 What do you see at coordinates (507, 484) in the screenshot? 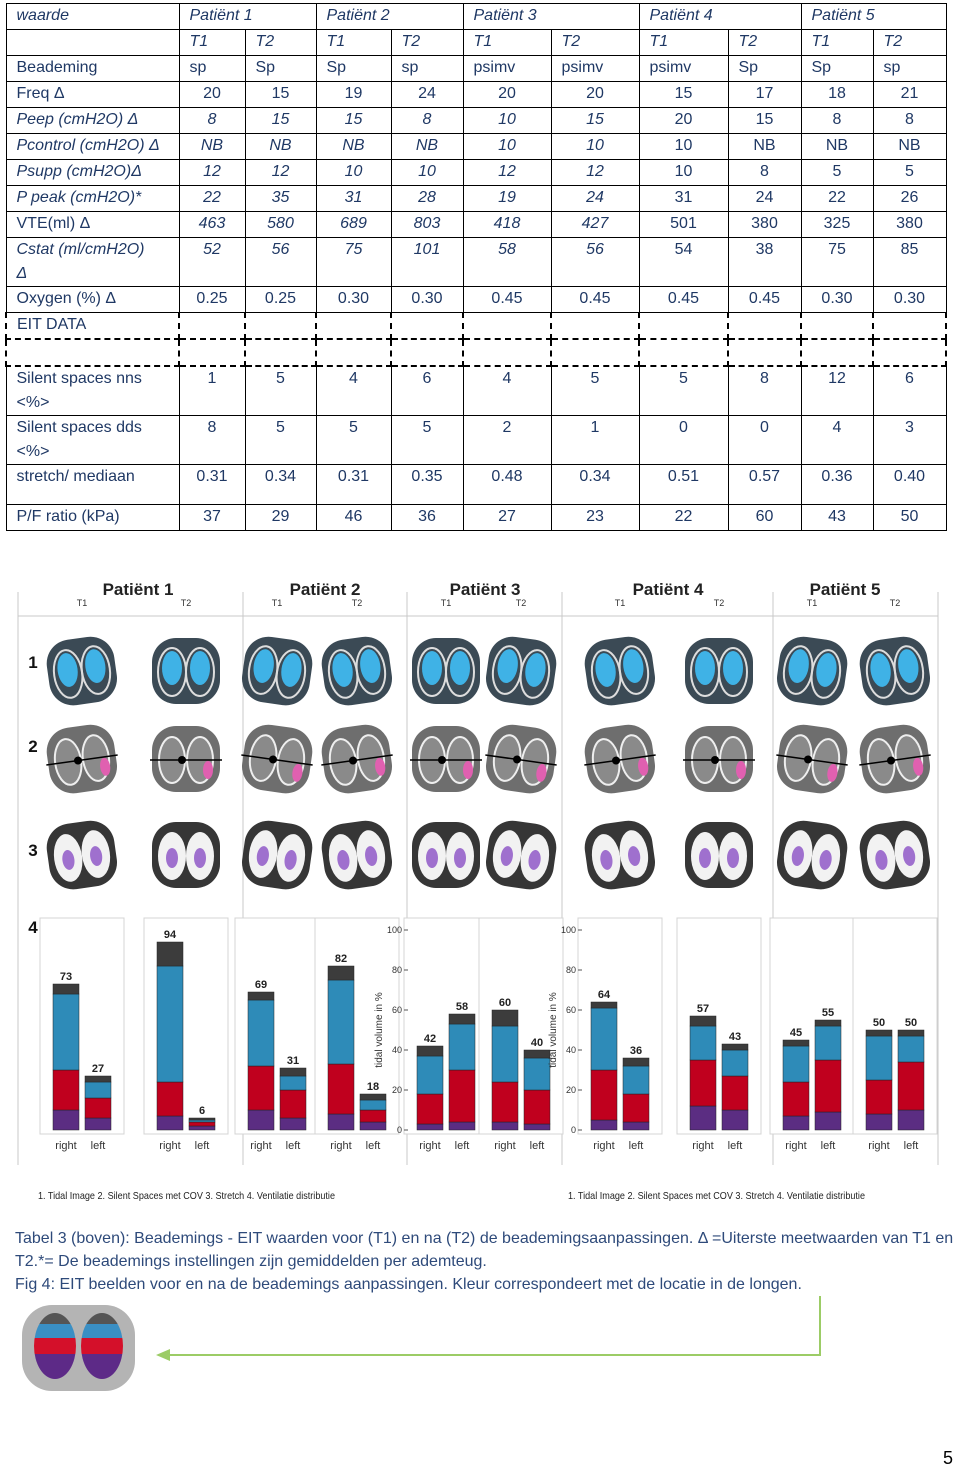
I see `value-cell: 0.48` at bounding box center [507, 484].